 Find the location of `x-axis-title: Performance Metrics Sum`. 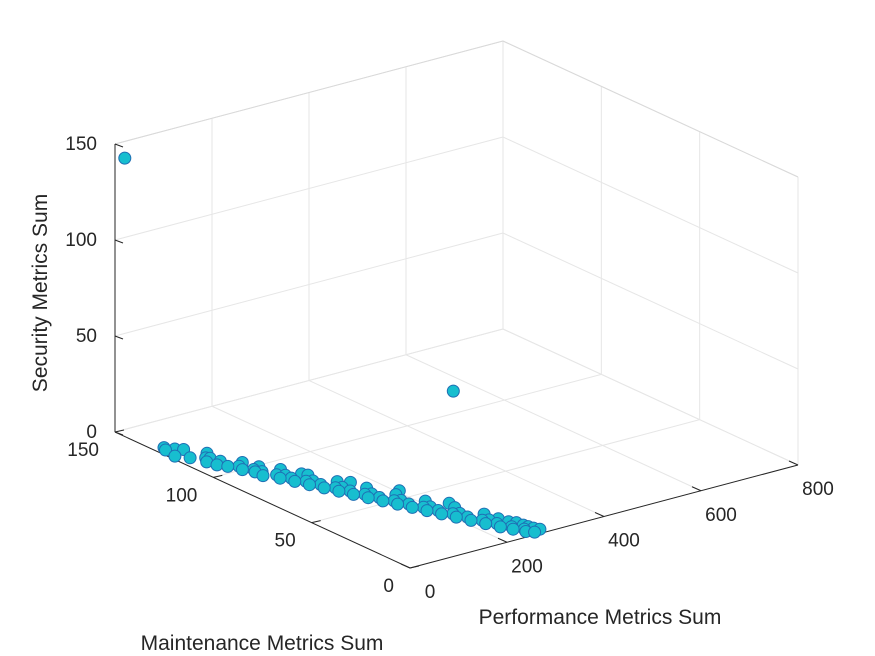

x-axis-title: Performance Metrics Sum is located at coordinates (600, 617).